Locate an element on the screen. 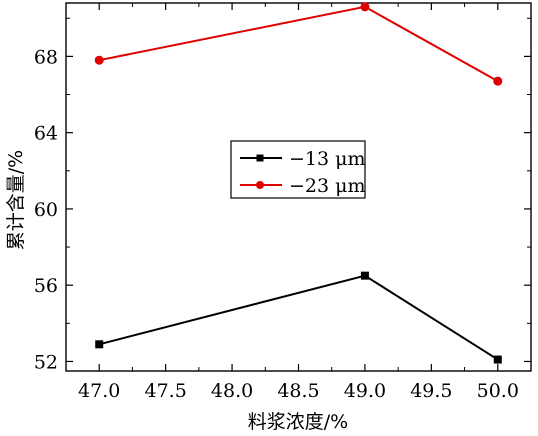 This screenshot has height=436, width=538. x-tick-label: 50.0 is located at coordinates (498, 391).